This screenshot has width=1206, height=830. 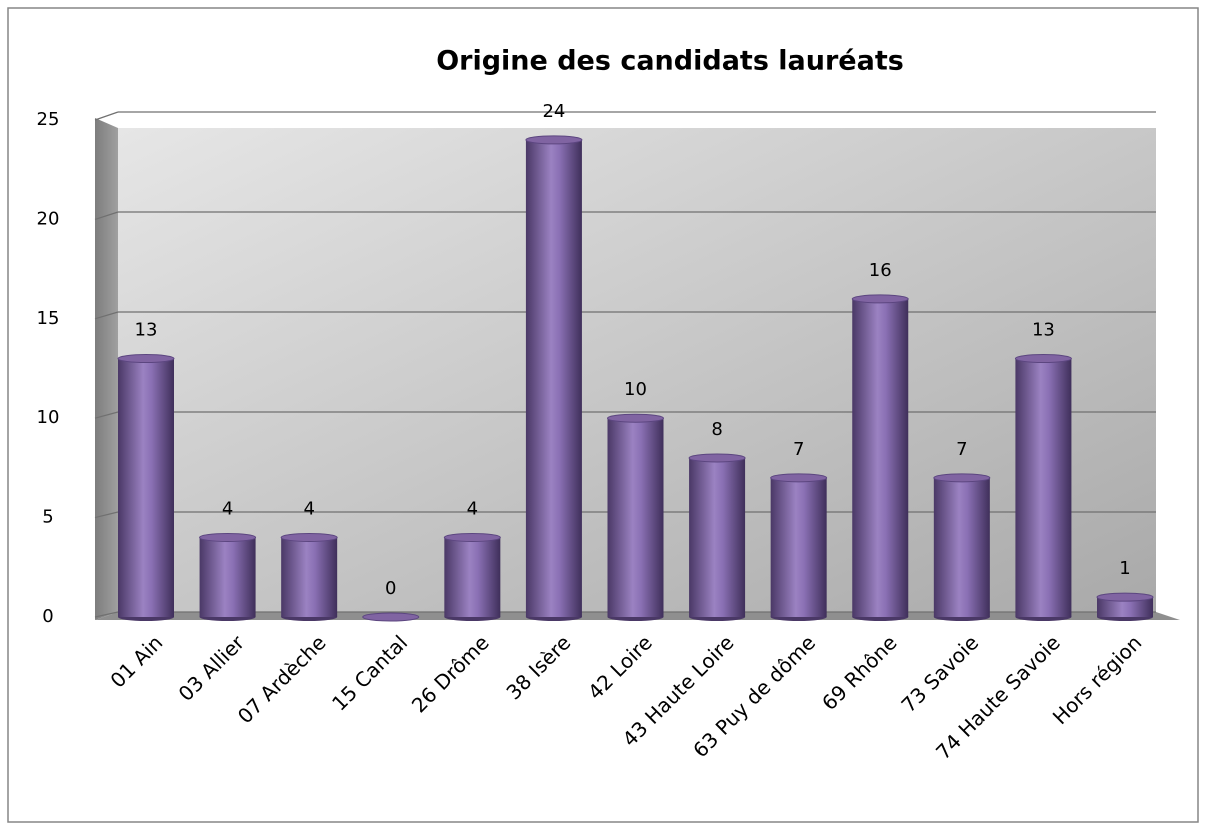 What do you see at coordinates (48, 417) in the screenshot?
I see `y-tick-label: 10` at bounding box center [48, 417].